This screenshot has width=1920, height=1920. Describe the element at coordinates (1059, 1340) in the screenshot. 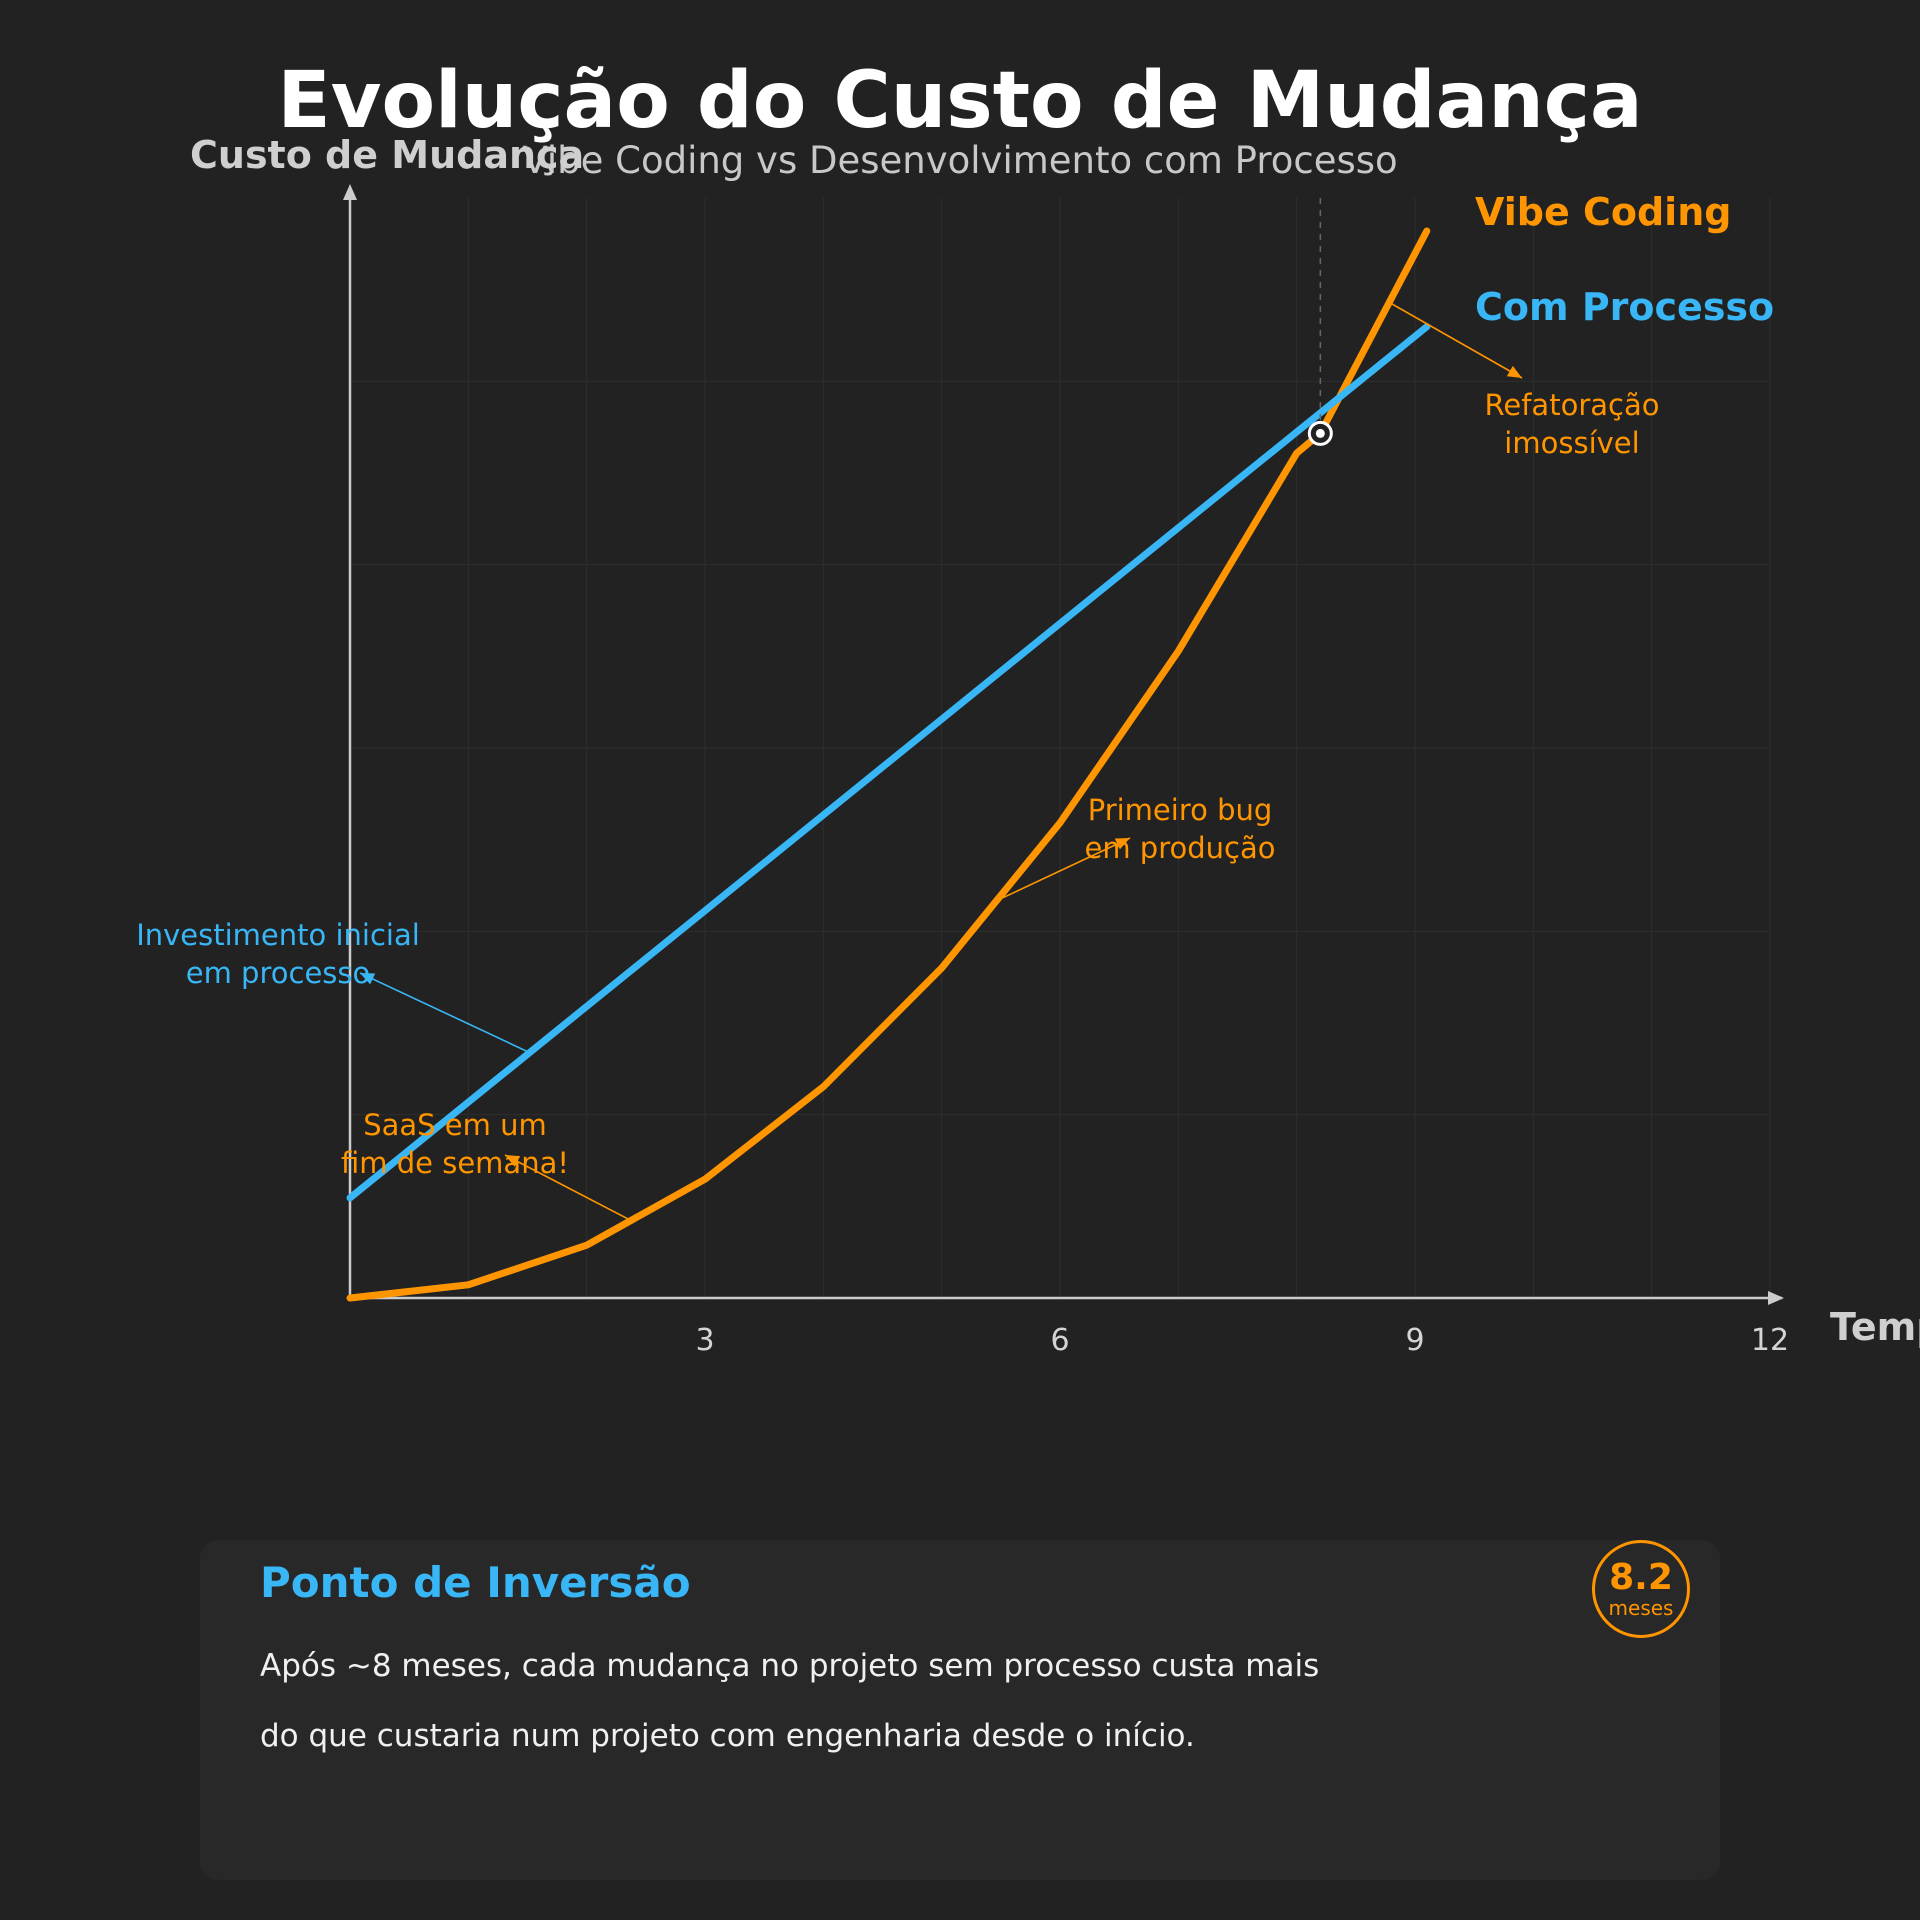

I see `x-tick-label: 6` at that location.